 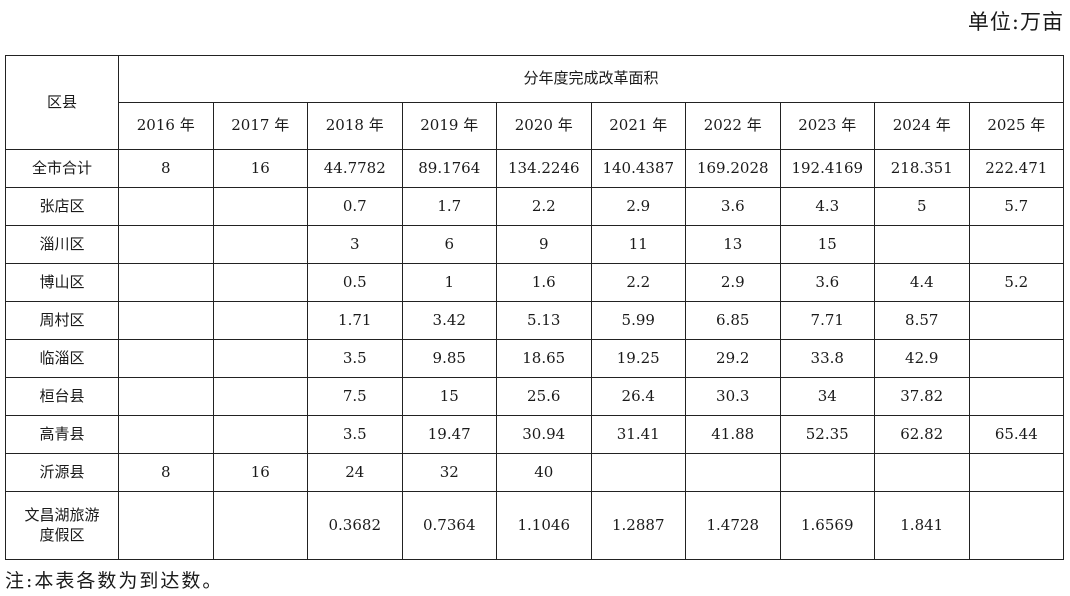 What do you see at coordinates (535, 472) in the screenshot?
I see `table-row: 沂源县 8 16 24 32 40` at bounding box center [535, 472].